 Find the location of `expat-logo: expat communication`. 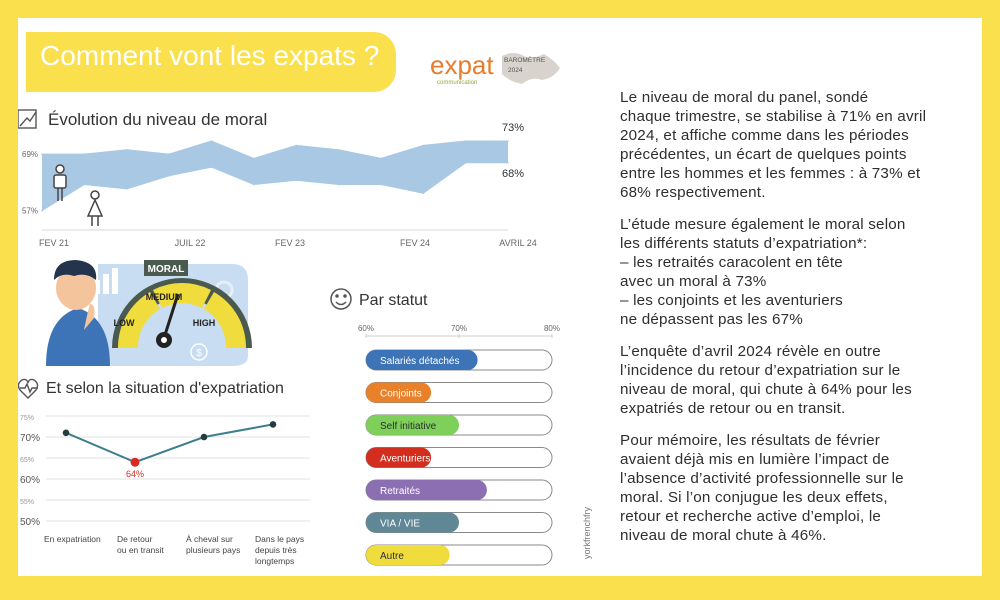

expat-logo: expat communication is located at coordinates (462, 68).